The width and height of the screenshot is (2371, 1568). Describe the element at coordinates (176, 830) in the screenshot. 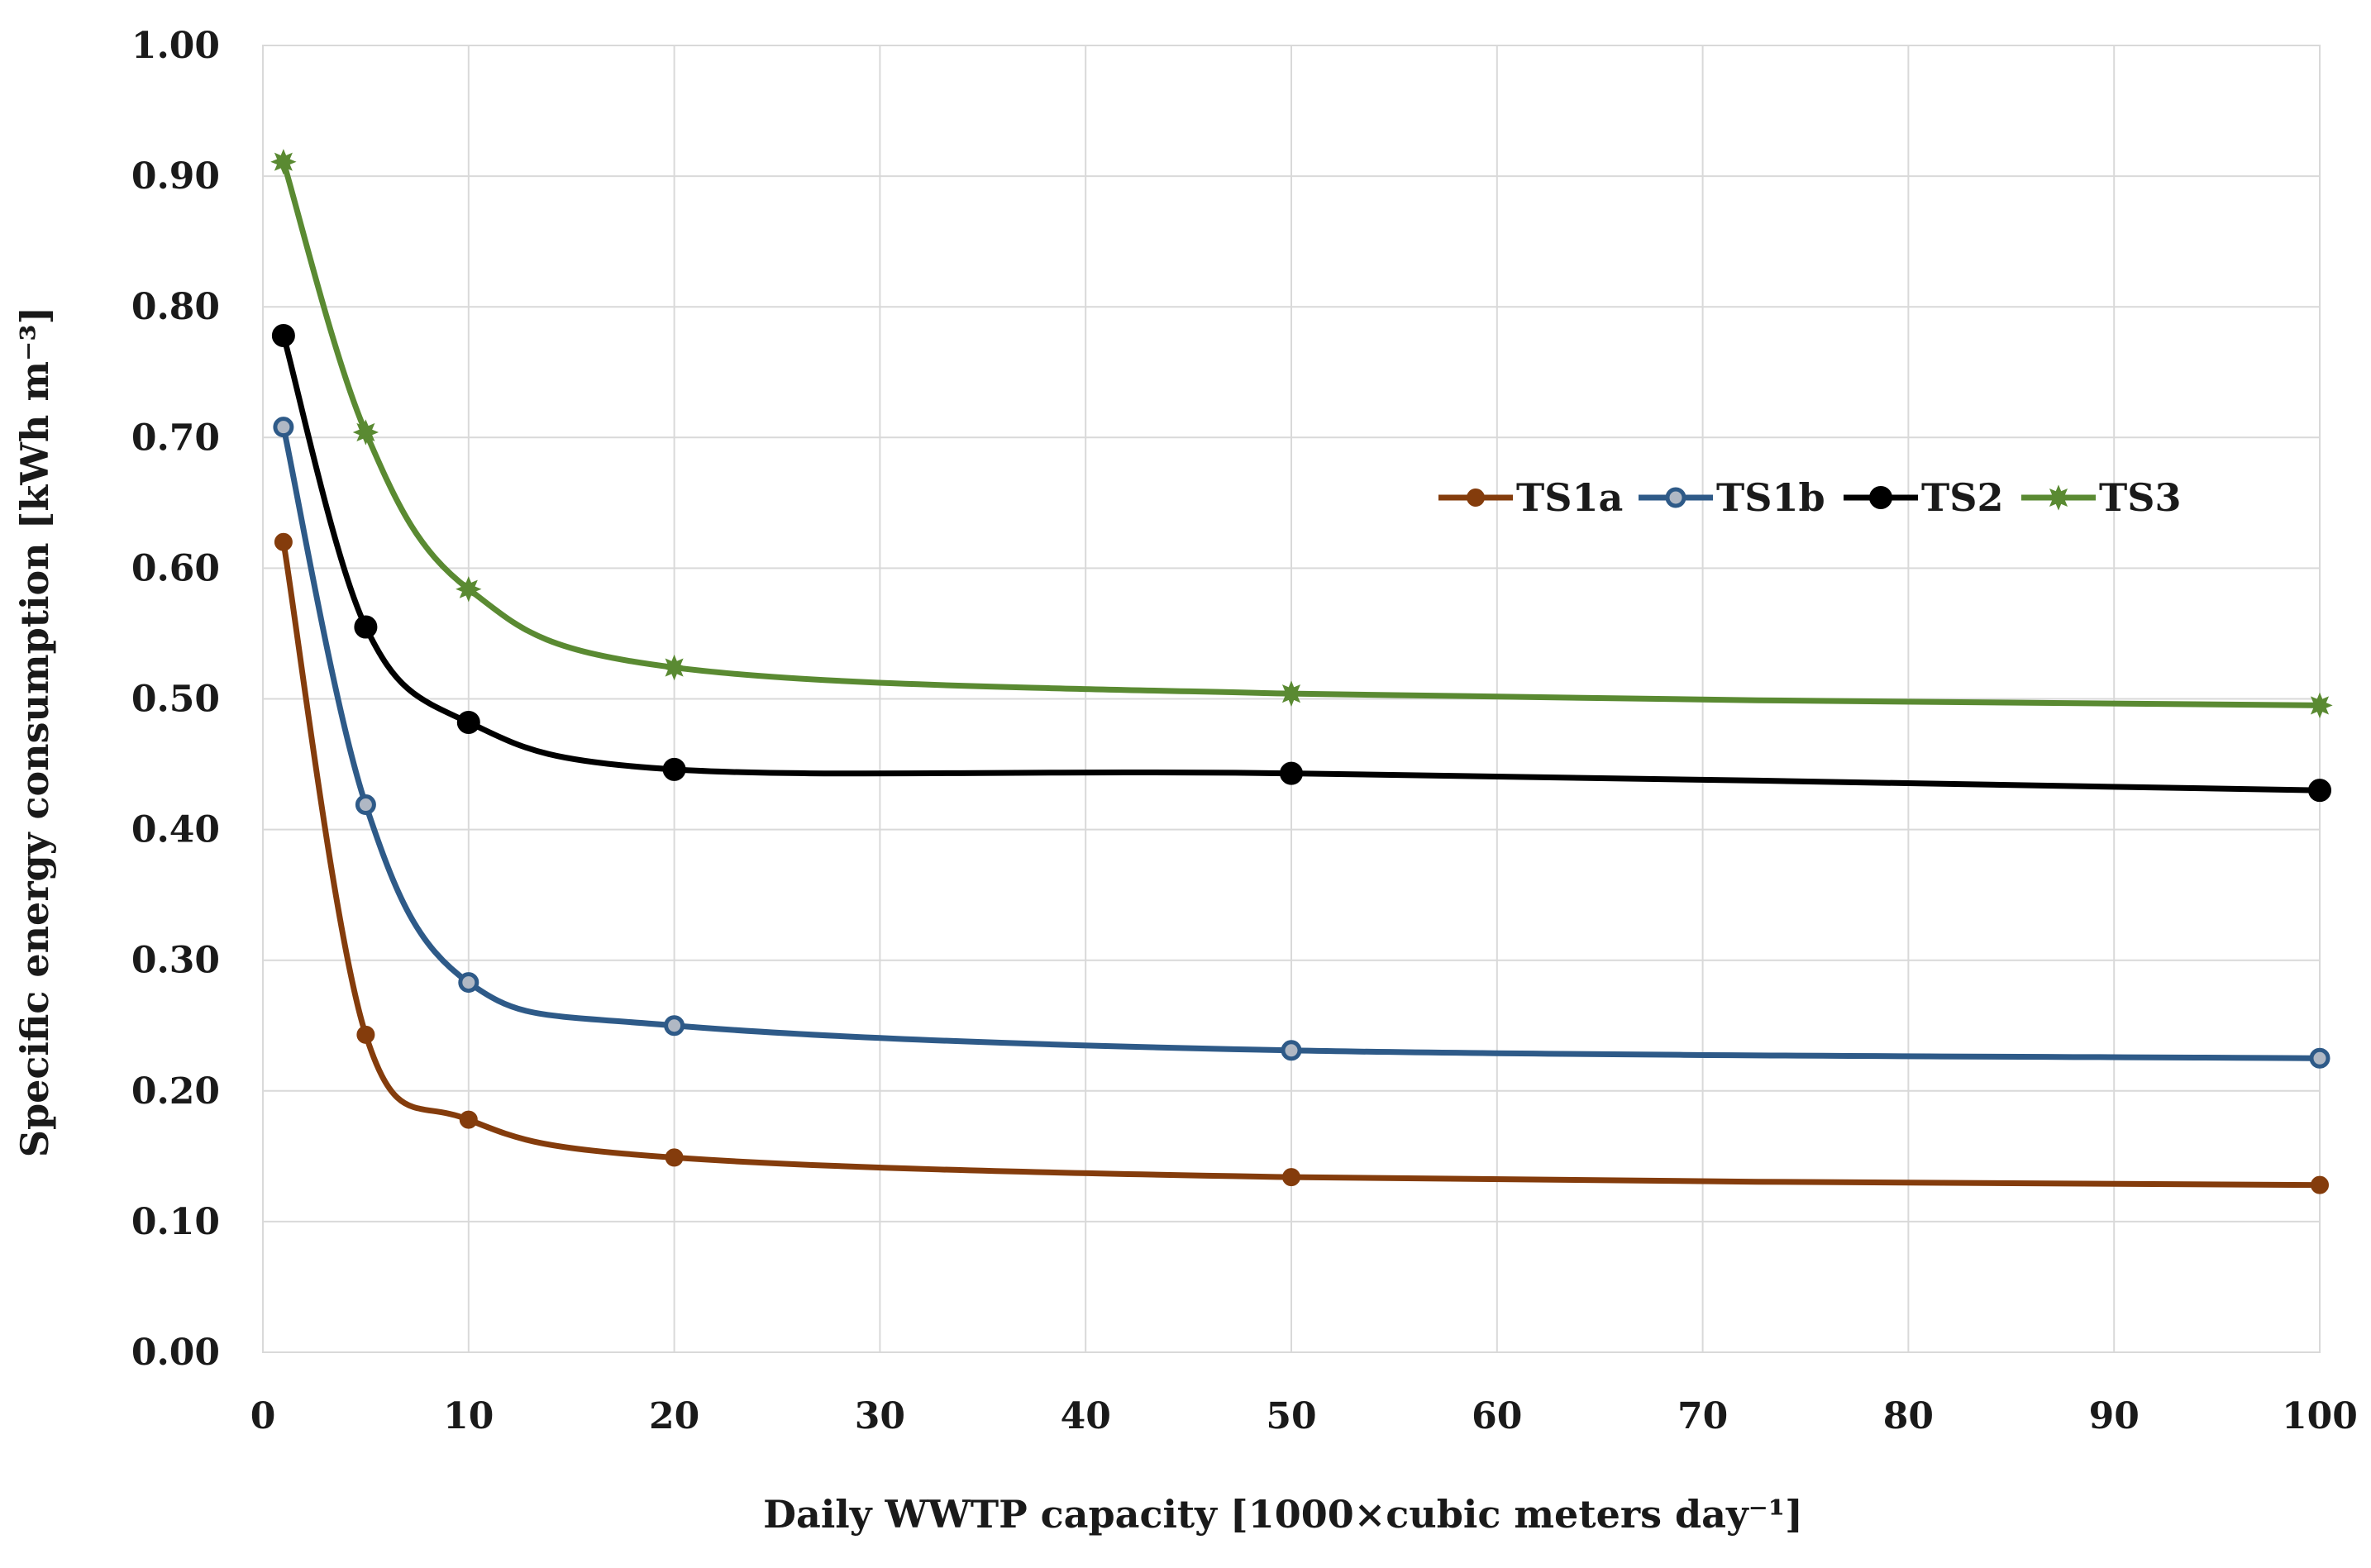

I see `y-tick-label: 0.40` at that location.